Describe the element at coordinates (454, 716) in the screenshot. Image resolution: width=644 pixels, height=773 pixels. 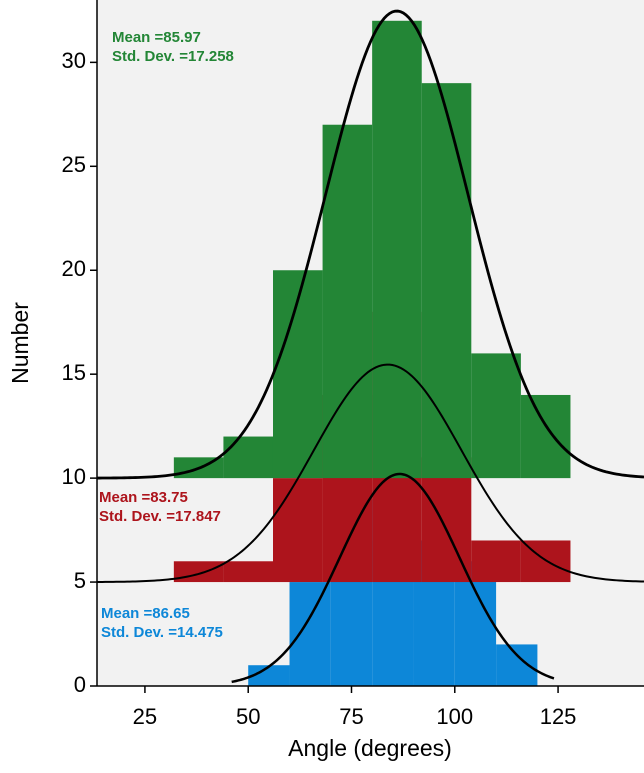
I see `x-tick-label: 100` at that location.